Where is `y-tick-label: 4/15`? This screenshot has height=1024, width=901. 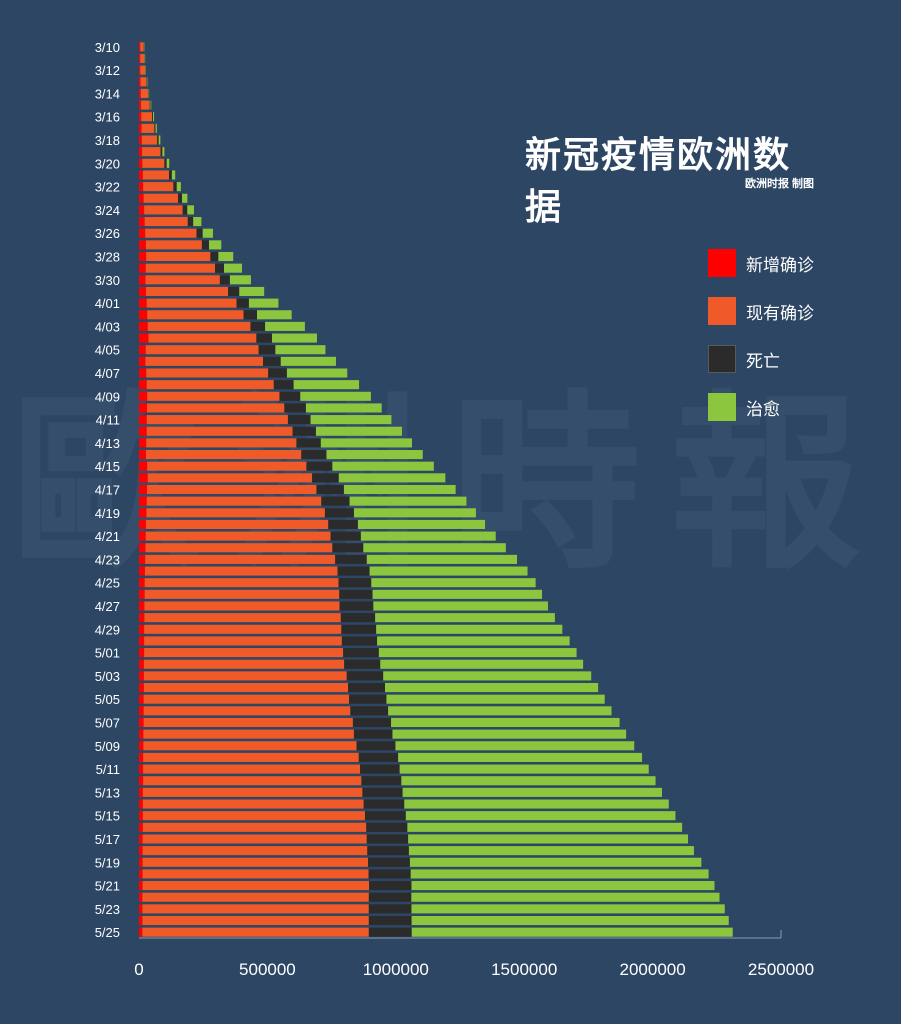 y-tick-label: 4/15 is located at coordinates (107, 466).